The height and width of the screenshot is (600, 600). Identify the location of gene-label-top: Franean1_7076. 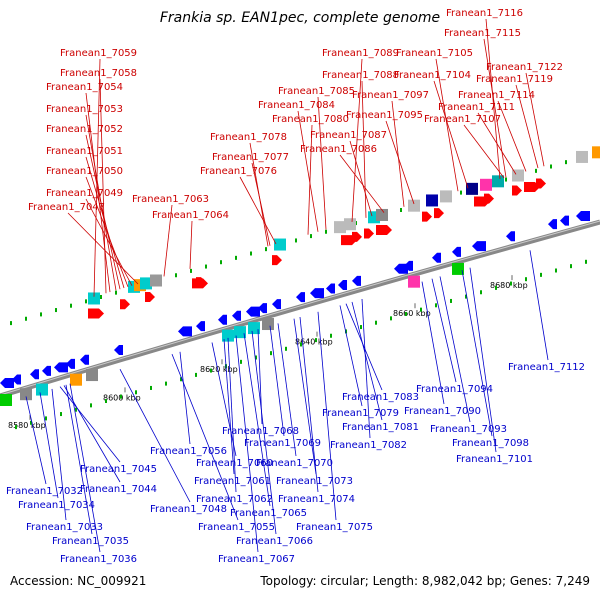
(238, 171).